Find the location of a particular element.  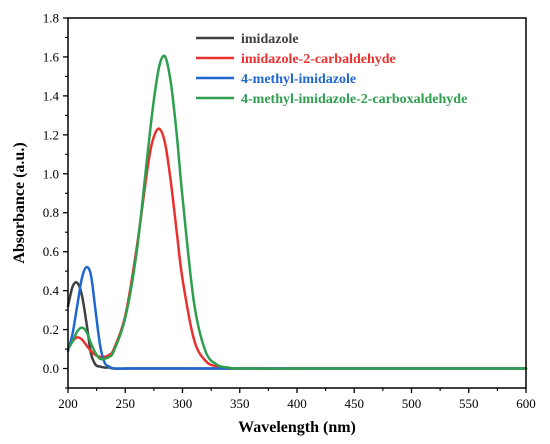

y-tick-label-7: 1.4 is located at coordinates (51, 95).